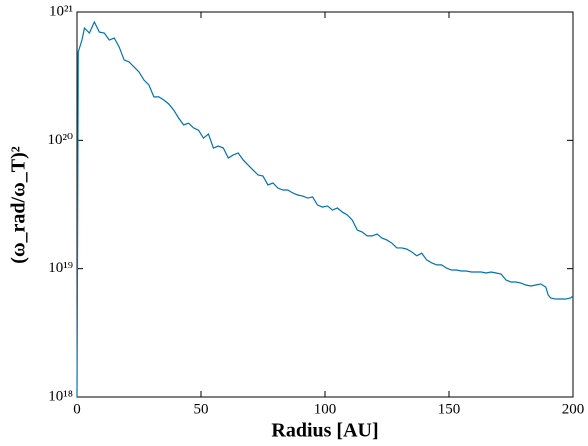 Image resolution: width=588 pixels, height=446 pixels. What do you see at coordinates (60, 268) in the screenshot?
I see `y-tick-label: 10¹⁹` at bounding box center [60, 268].